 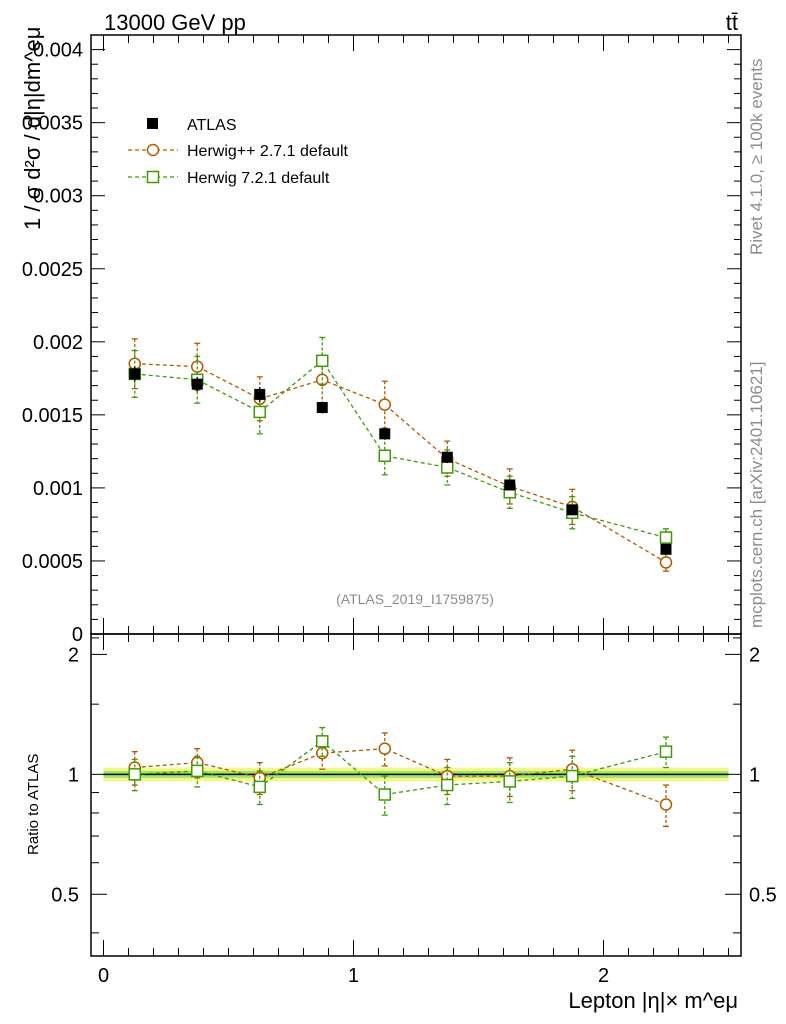 I want to click on main-y-axis-title: 1 / σ d²σ / d|η|dm^eμ, so click(x=32, y=128).